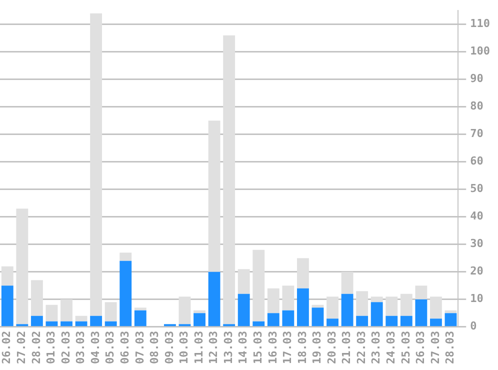  I want to click on x-tick-label: 07.03, so click(139, 347).